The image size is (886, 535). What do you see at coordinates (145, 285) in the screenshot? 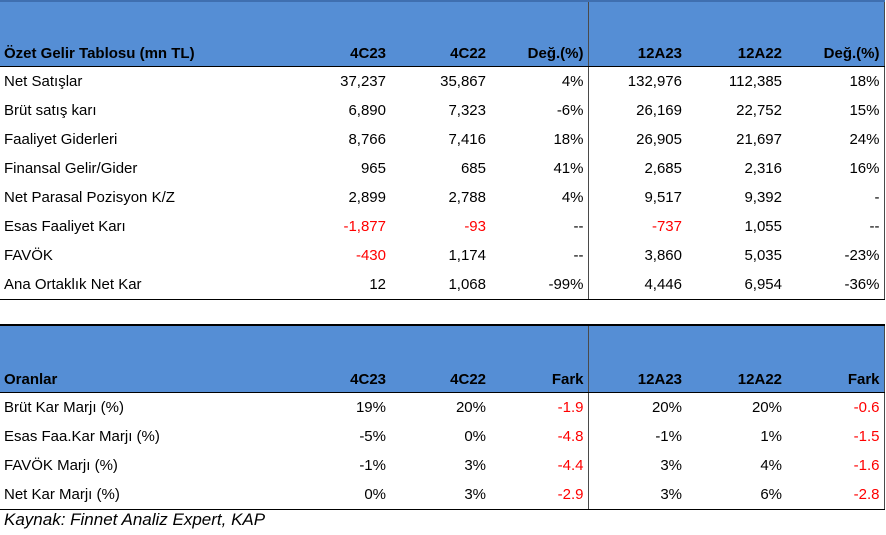
I see `income-row-label: Ana Ortaklık Net Kar` at bounding box center [145, 285].